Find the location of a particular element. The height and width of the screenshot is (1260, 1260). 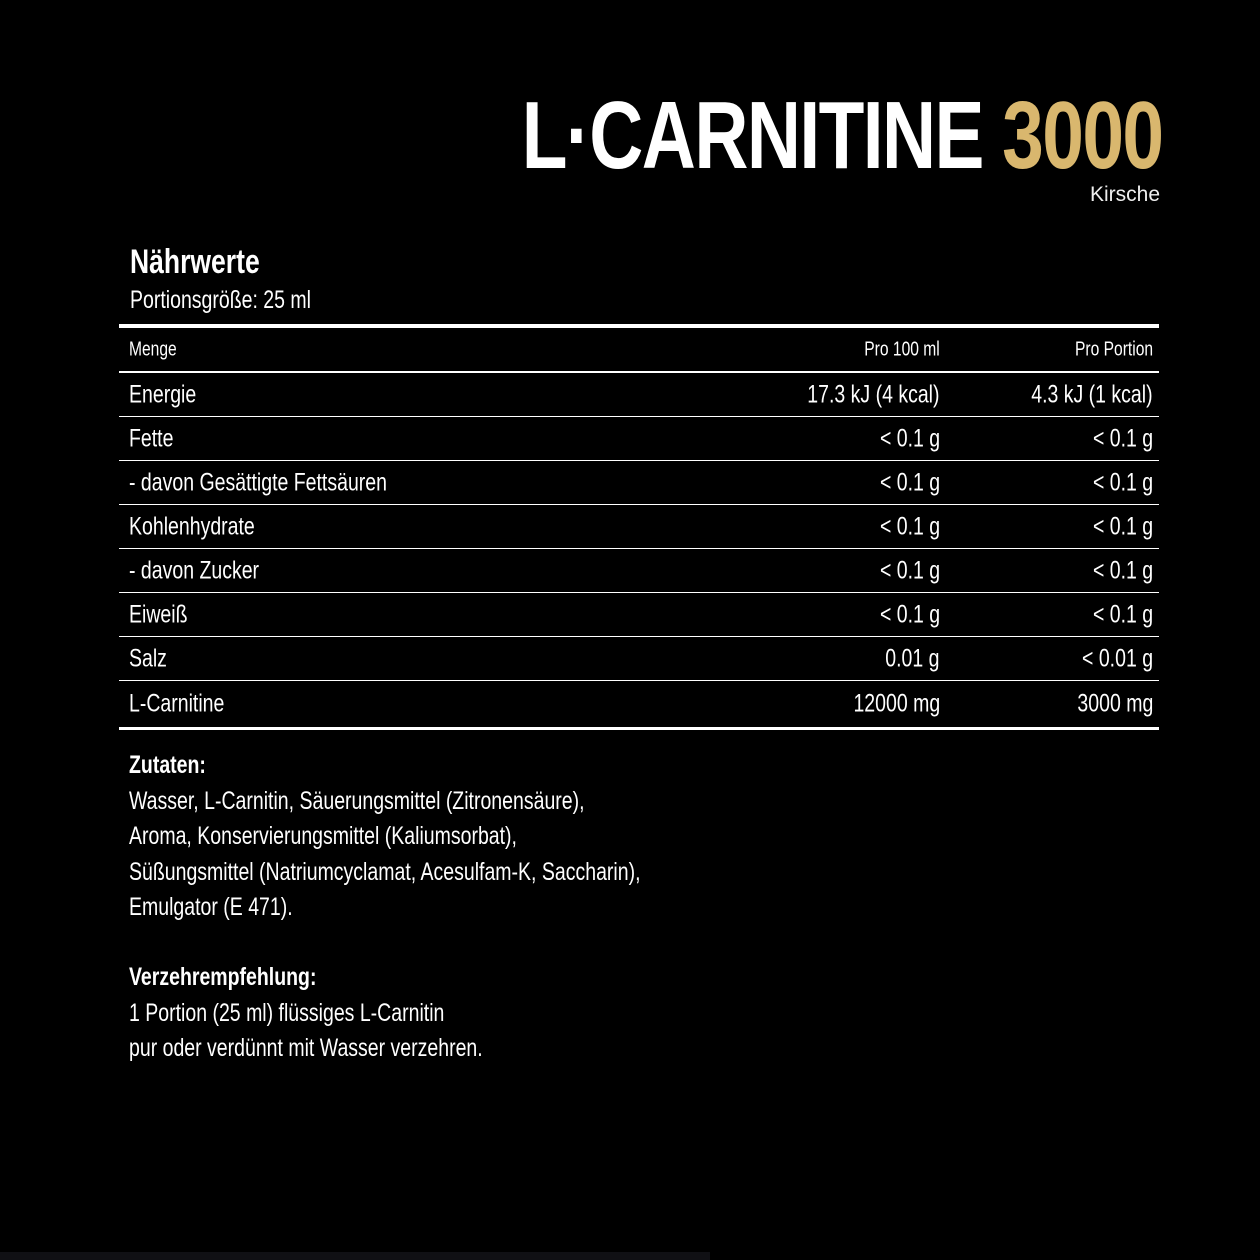

table-header: Menge Pro 100 ml Pro Portion is located at coordinates (639, 350).